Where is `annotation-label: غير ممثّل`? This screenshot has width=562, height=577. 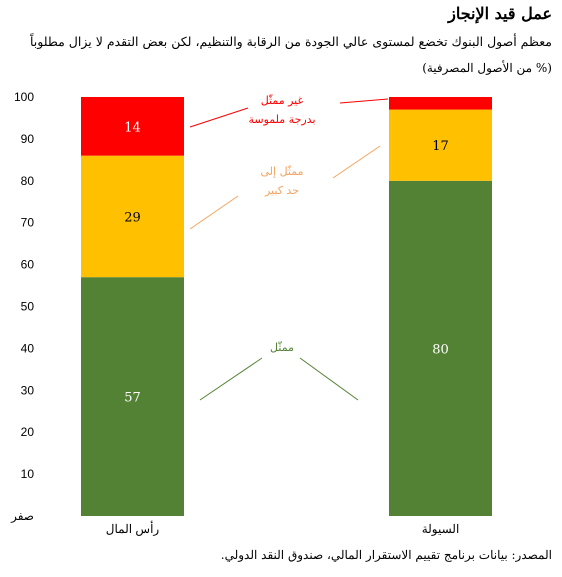
annotation-label: غير ممثّل is located at coordinates (282, 100).